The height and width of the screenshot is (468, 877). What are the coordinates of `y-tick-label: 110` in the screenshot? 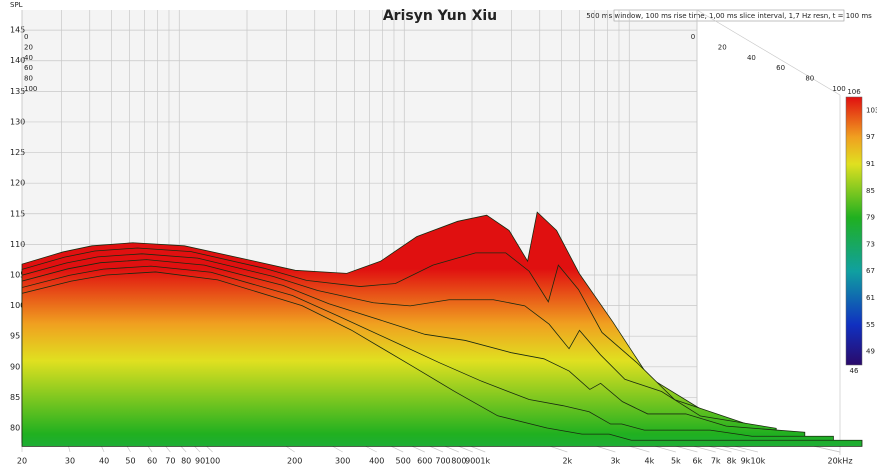 It's located at (17, 244).